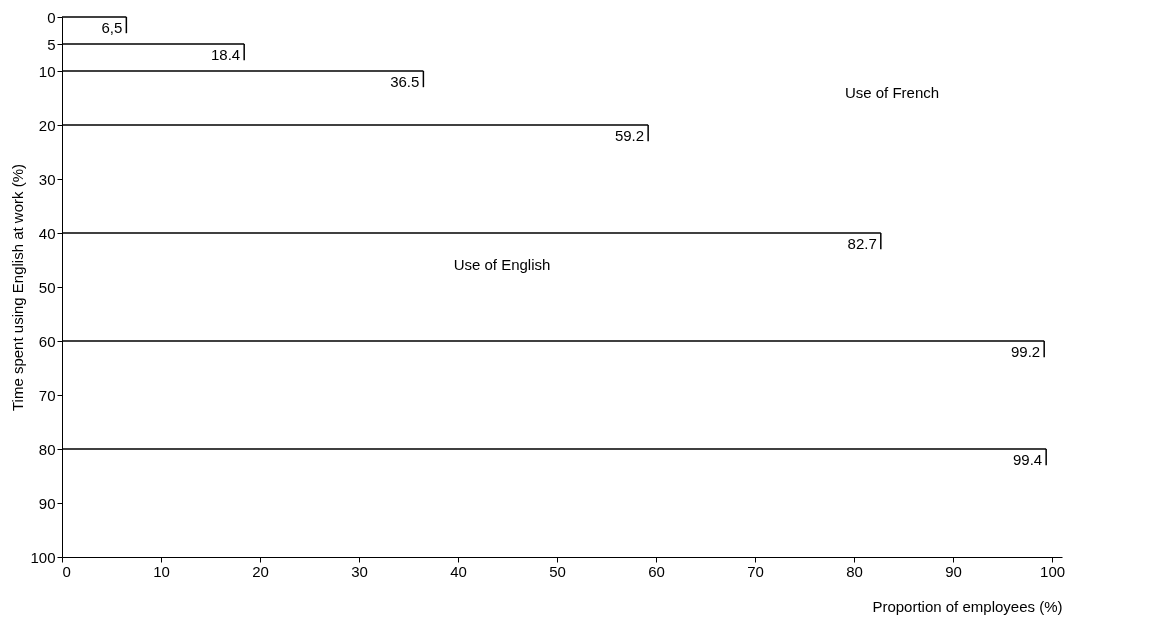  What do you see at coordinates (47, 503) in the screenshot?
I see `y-tick-label: 90` at bounding box center [47, 503].